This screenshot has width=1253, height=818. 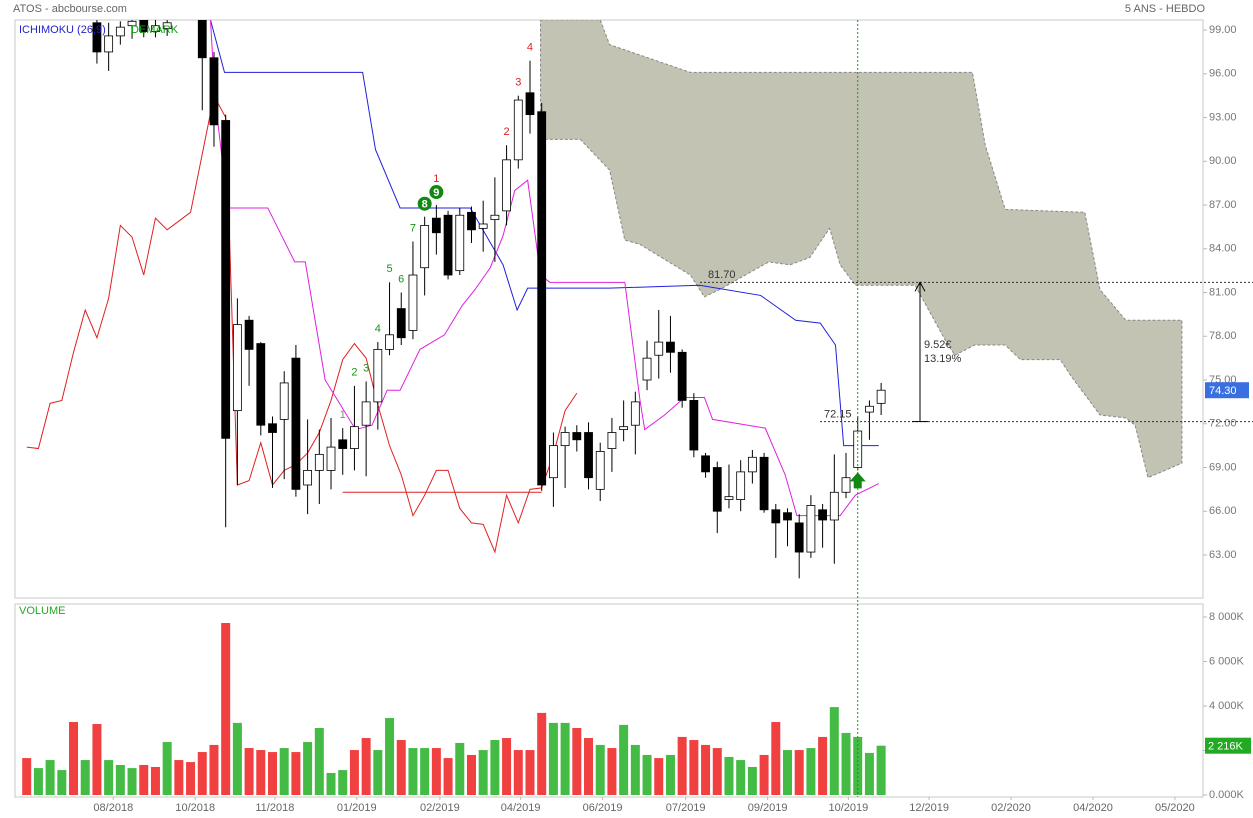 I want to click on y-tick-label: 72.00, so click(x=1223, y=424).